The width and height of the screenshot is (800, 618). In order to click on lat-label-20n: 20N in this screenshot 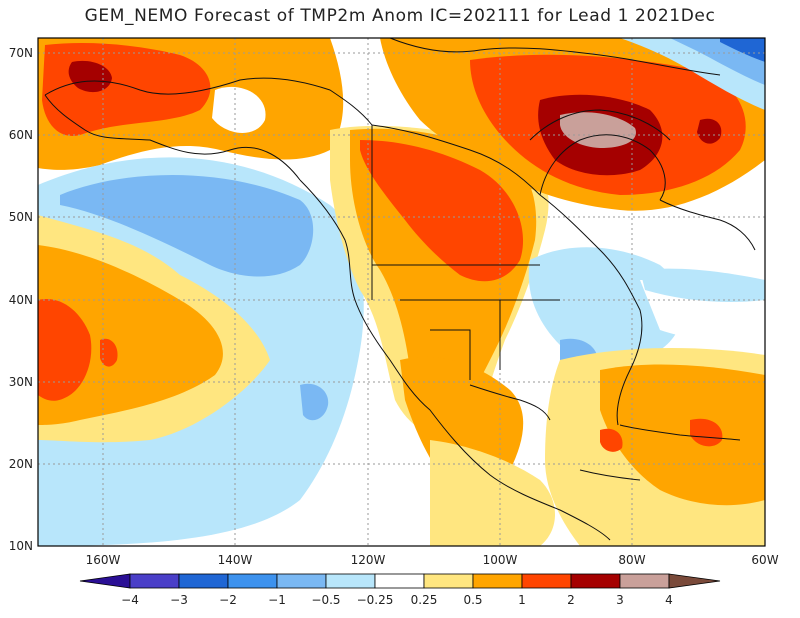, I will do `click(21, 464)`.